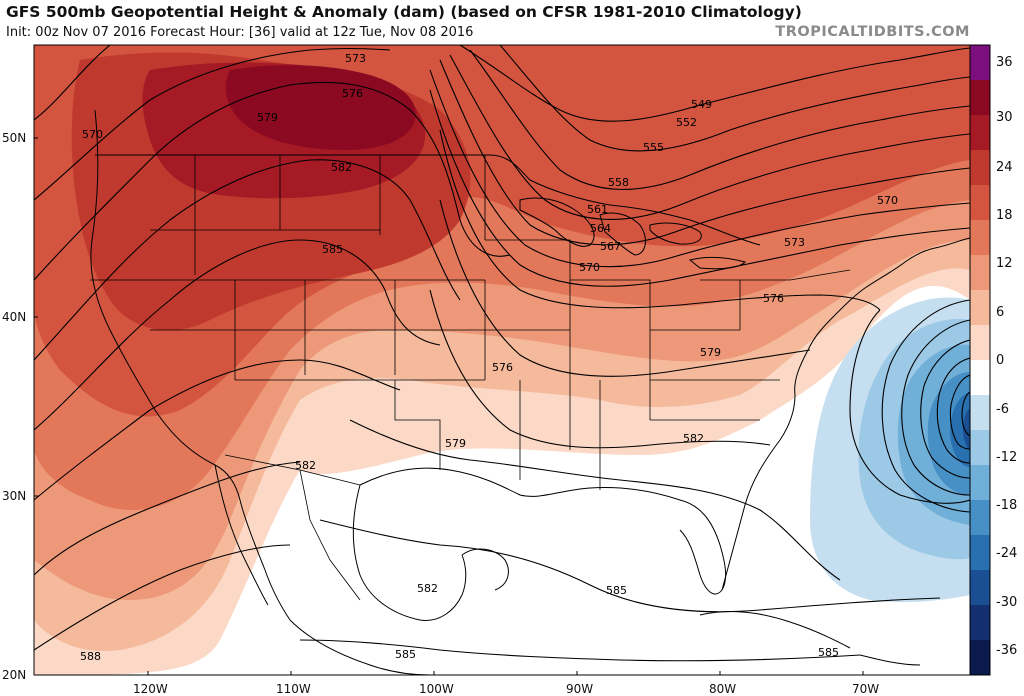  Describe the element at coordinates (1004, 167) in the screenshot. I see `colorbar-label: 24` at that location.